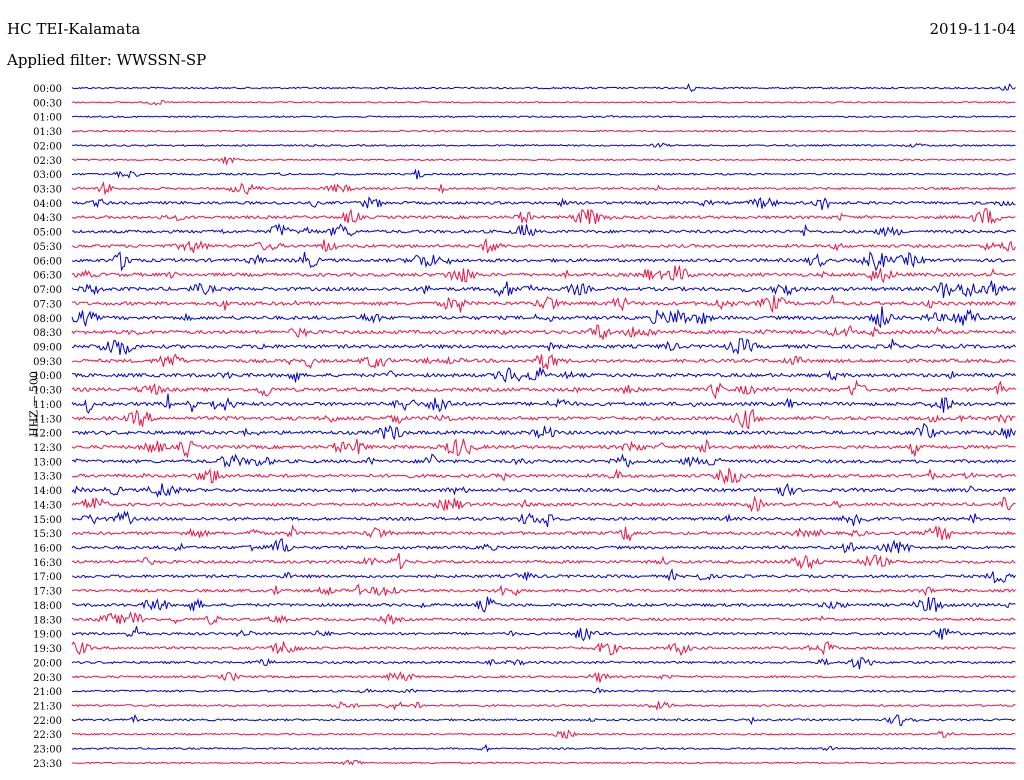  I want to click on time-tick-label: 02:30, so click(47, 161).